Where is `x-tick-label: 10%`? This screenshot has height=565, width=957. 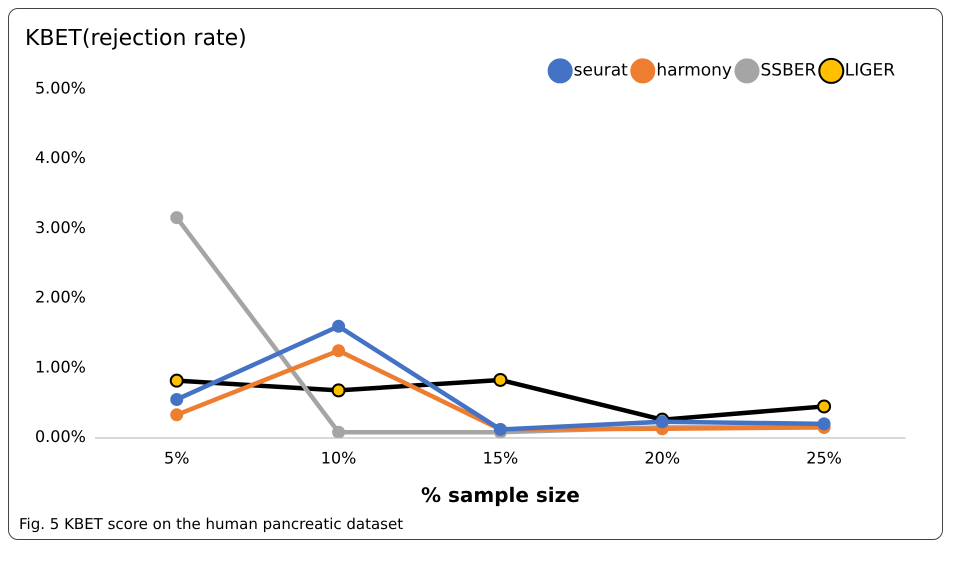
x-tick-label: 10% is located at coordinates (338, 458).